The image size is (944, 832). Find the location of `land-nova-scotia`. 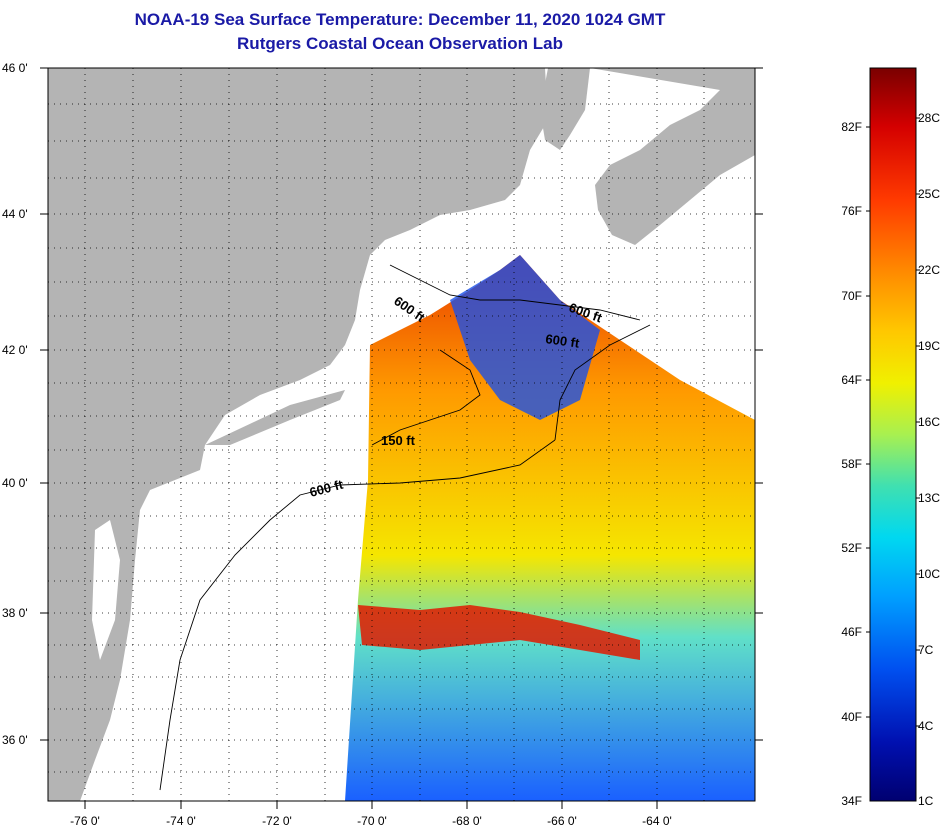

land-nova-scotia is located at coordinates (672, 156).